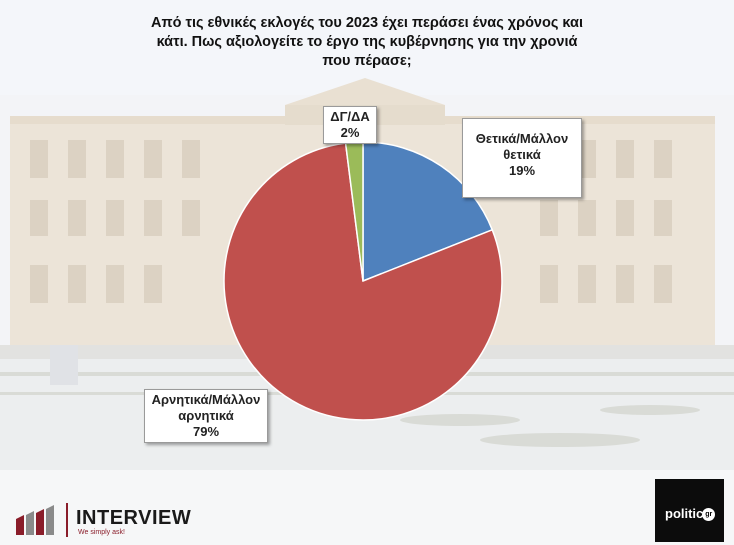 This screenshot has width=734, height=545. I want to click on politic-logo-text: politic, so click(684, 513).